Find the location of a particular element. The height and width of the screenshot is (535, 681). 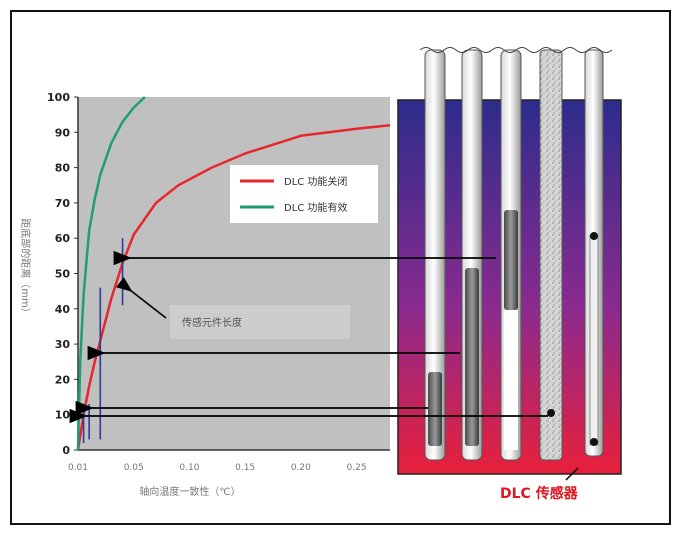

legend-box is located at coordinates (304, 194).